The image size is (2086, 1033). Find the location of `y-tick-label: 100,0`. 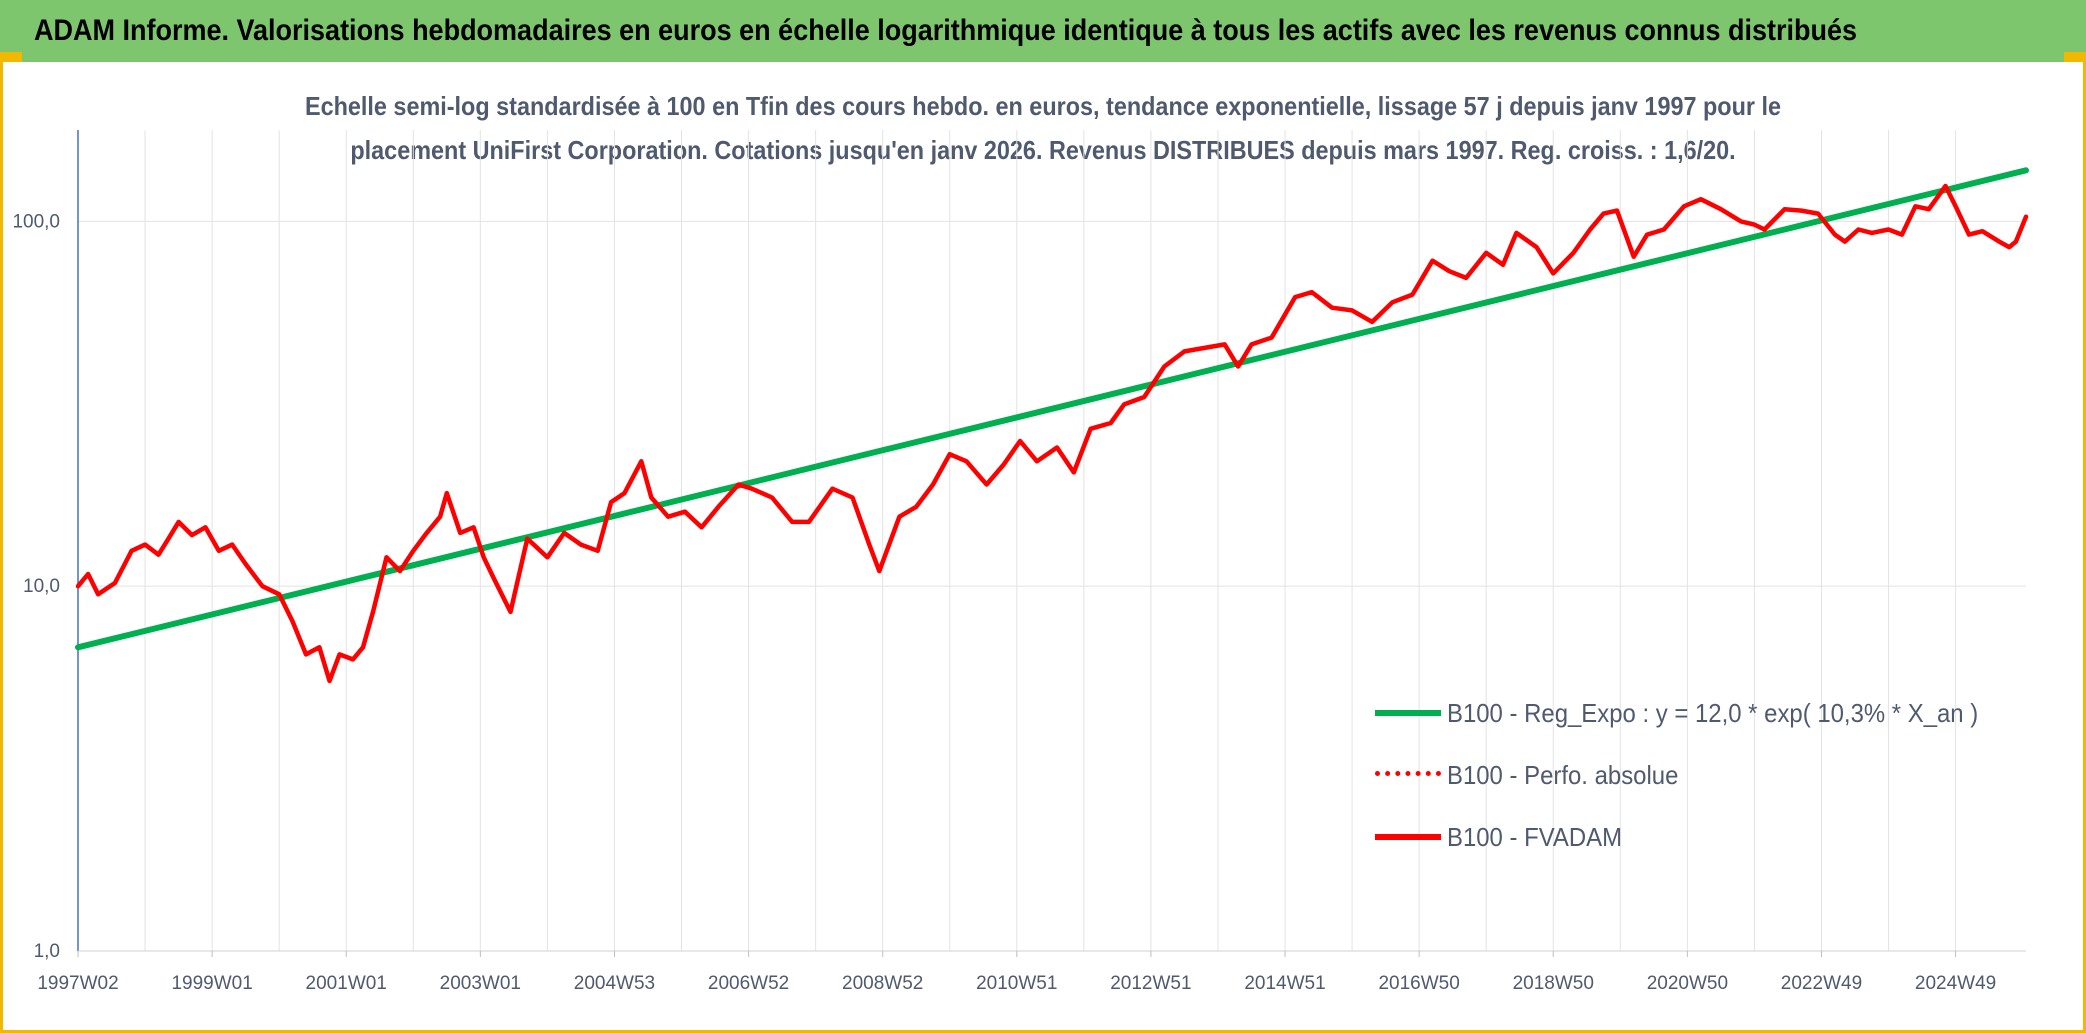

y-tick-label: 100,0 is located at coordinates (36, 221).